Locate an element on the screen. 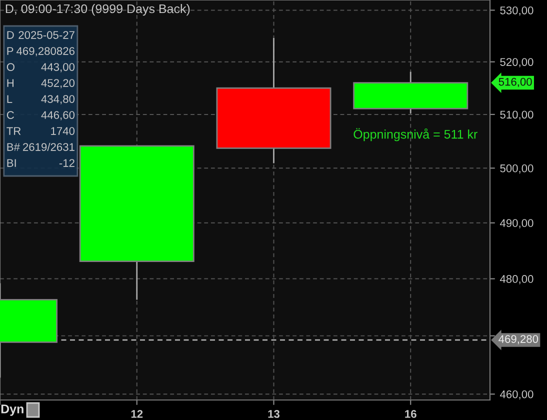  annotation: D is located at coordinates (10, 35).